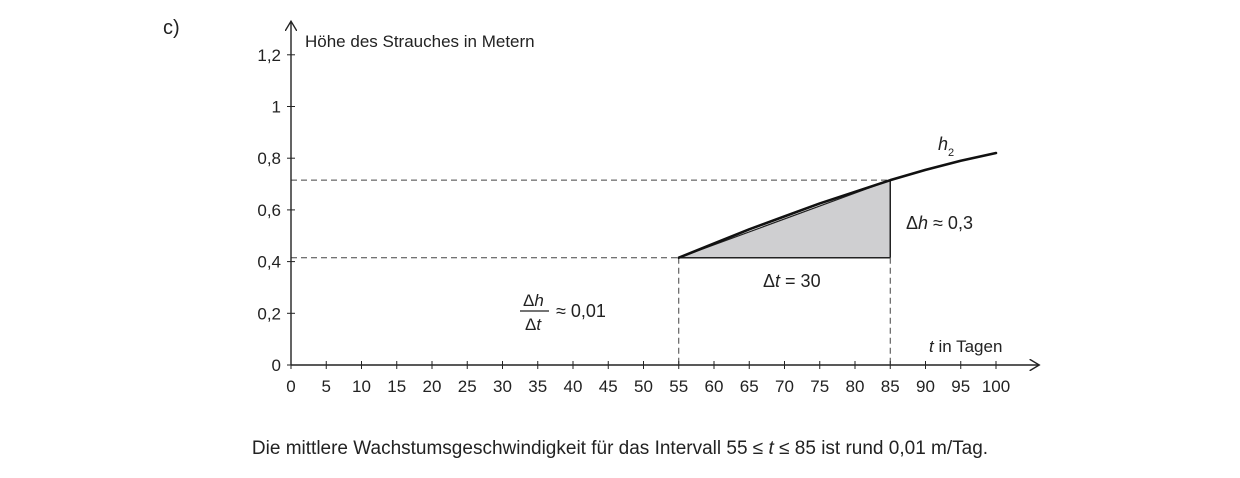 This screenshot has width=1240, height=478. Describe the element at coordinates (581, 311) in the screenshot. I see `fraction-result: ≈ 0,01` at that location.